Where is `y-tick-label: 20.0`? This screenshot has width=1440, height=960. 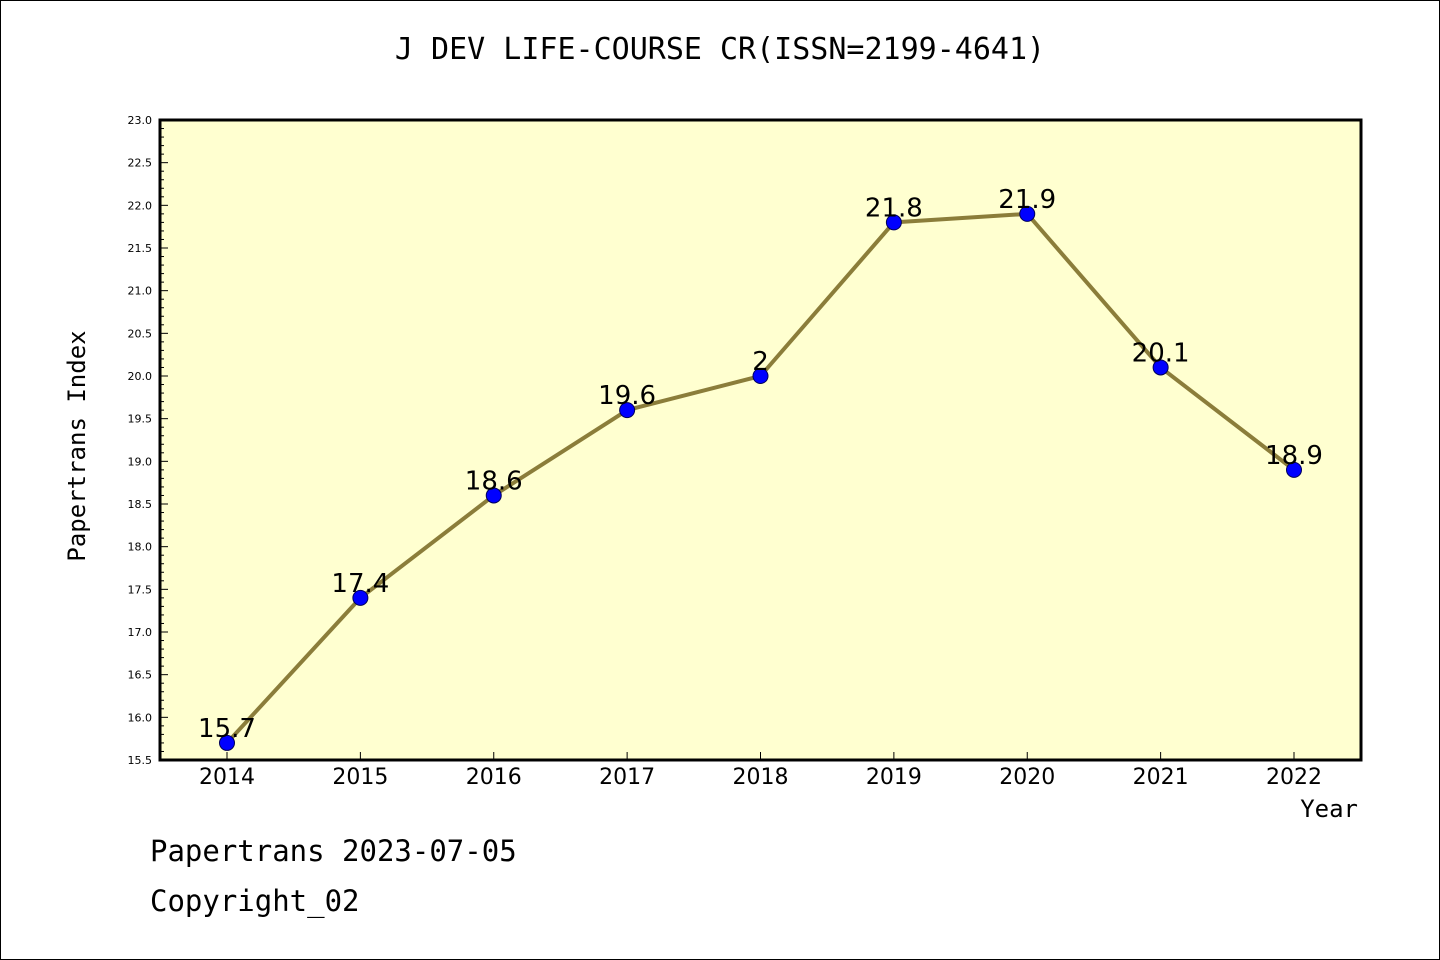 y-tick-label: 20.0 is located at coordinates (140, 376).